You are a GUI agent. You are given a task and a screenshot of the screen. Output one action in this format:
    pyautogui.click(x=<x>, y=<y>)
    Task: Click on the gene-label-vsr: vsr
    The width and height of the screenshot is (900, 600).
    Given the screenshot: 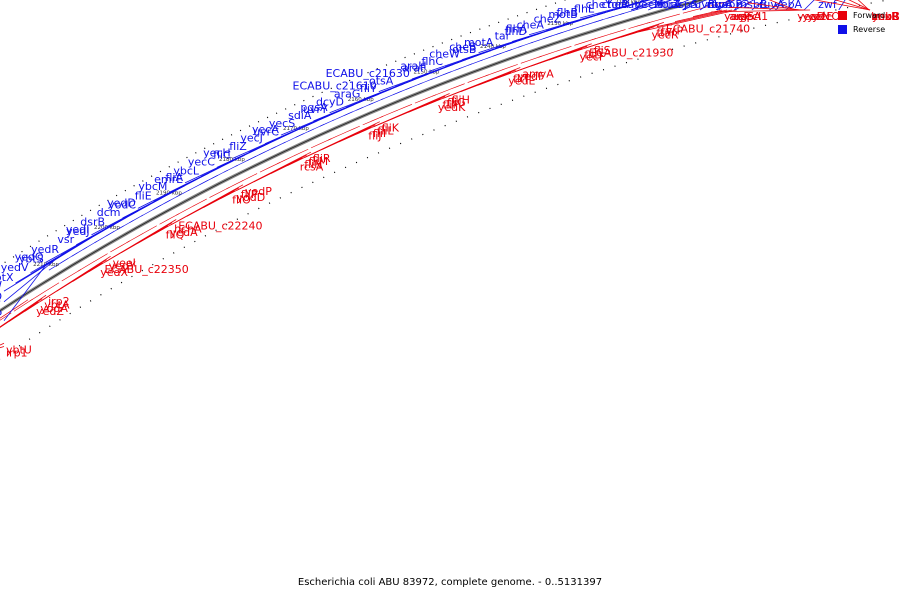 What is the action you would take?
    pyautogui.click(x=65, y=239)
    